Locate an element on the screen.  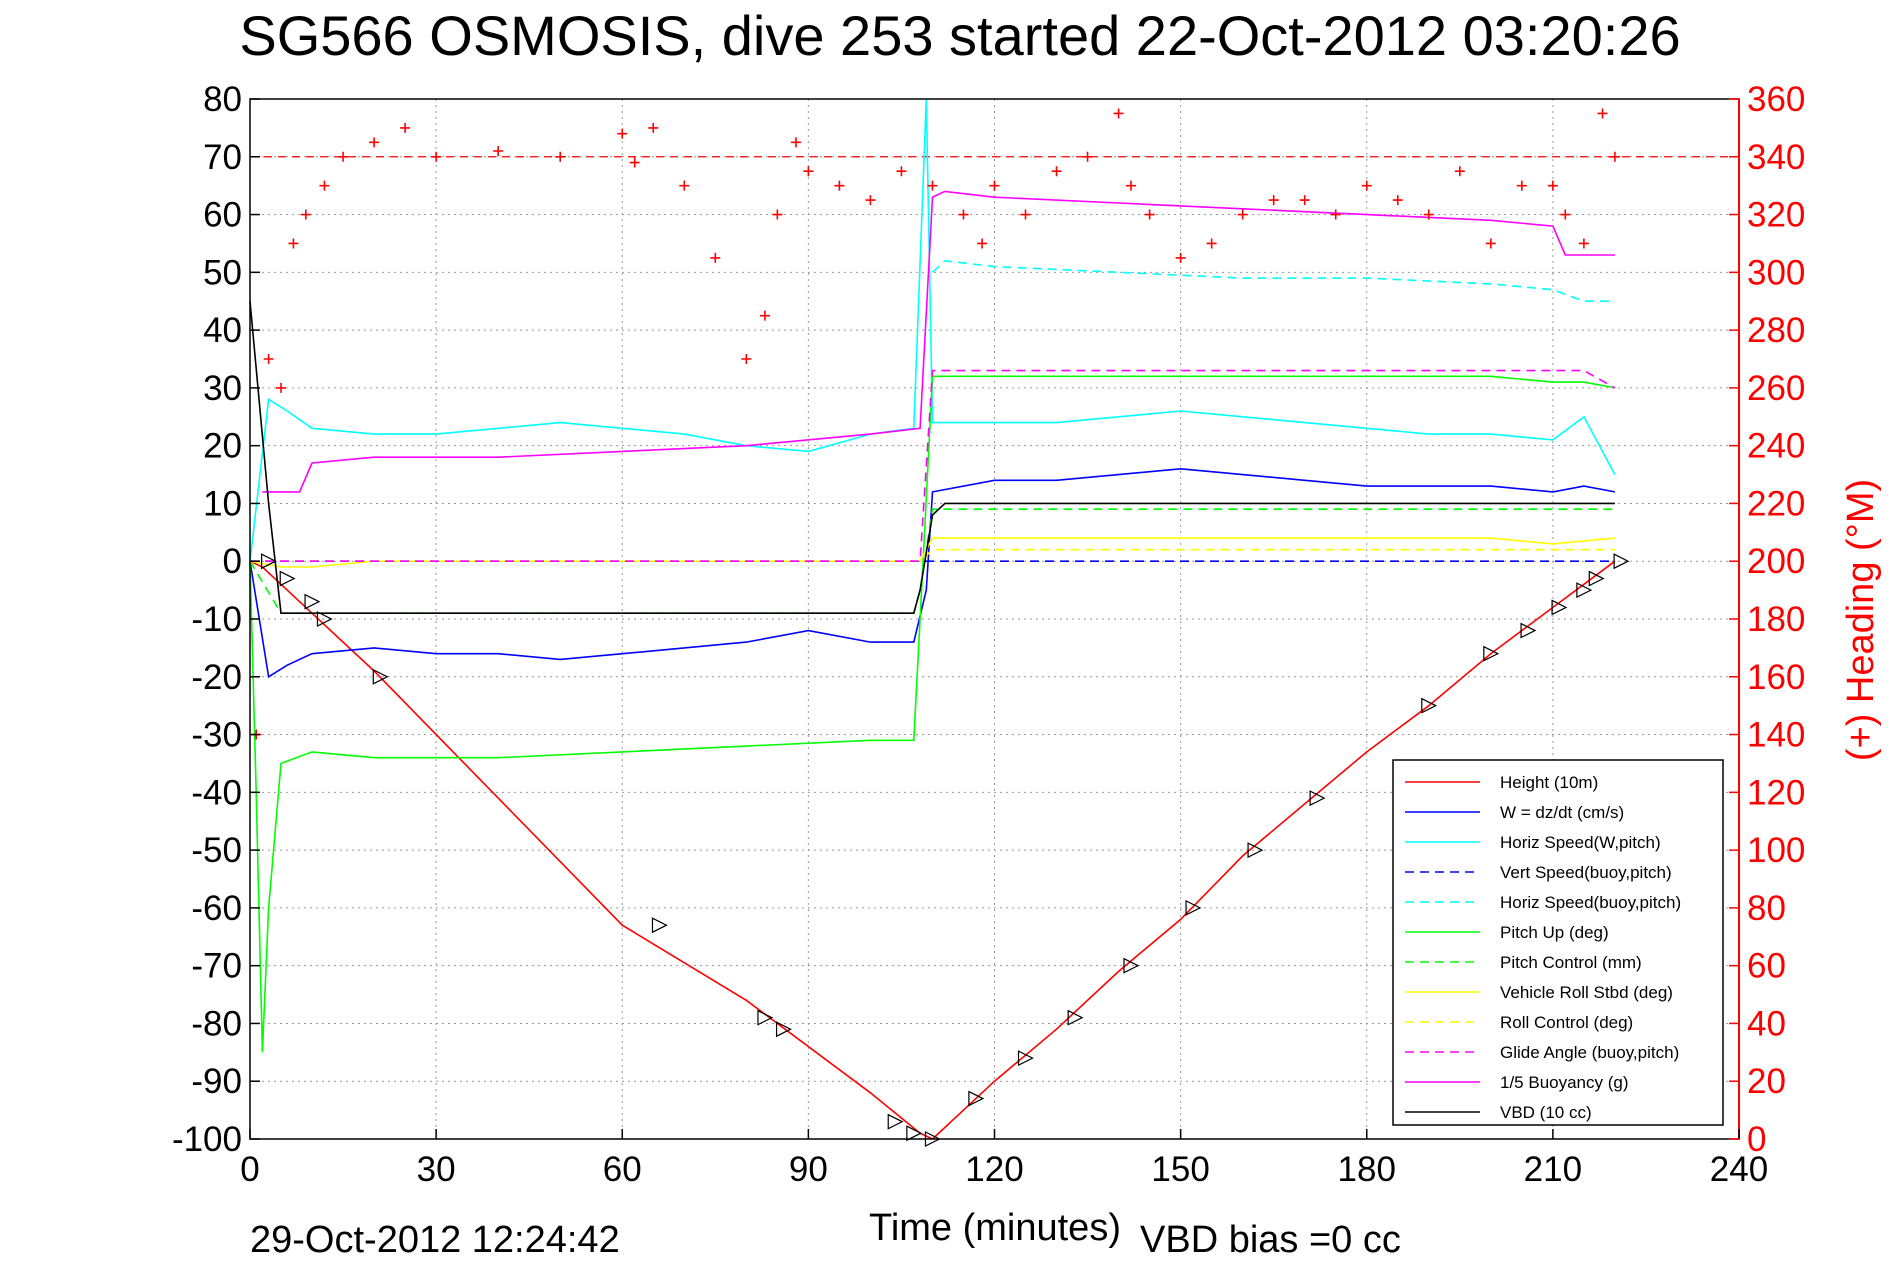
y-tick-label-12: 20 is located at coordinates (222, 446).